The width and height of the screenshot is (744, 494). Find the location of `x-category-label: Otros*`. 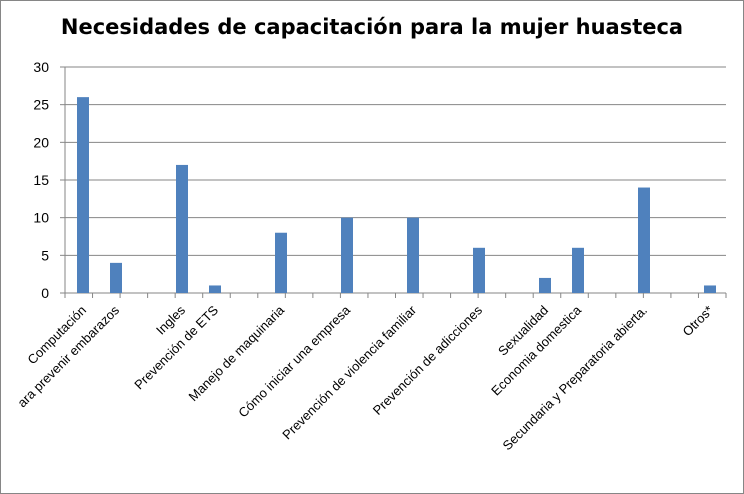

x-category-label: Otros* is located at coordinates (697, 321).